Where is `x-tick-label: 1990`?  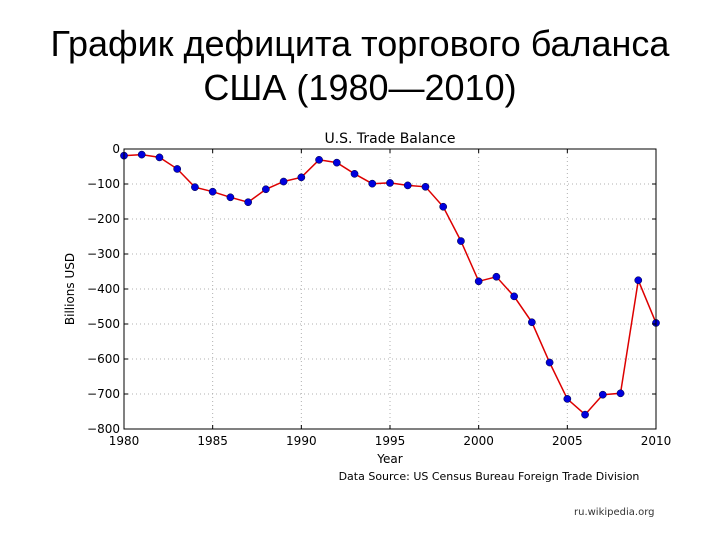 x-tick-label: 1990 is located at coordinates (301, 441).